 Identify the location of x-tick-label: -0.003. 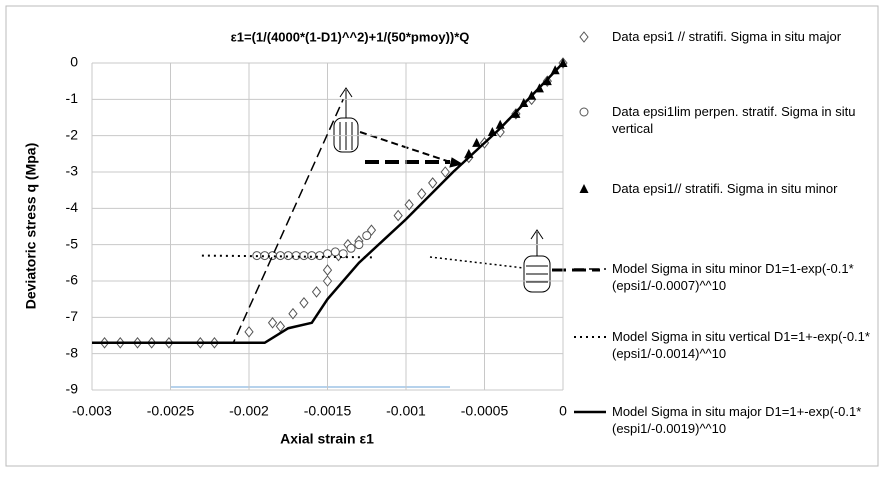
(92, 411).